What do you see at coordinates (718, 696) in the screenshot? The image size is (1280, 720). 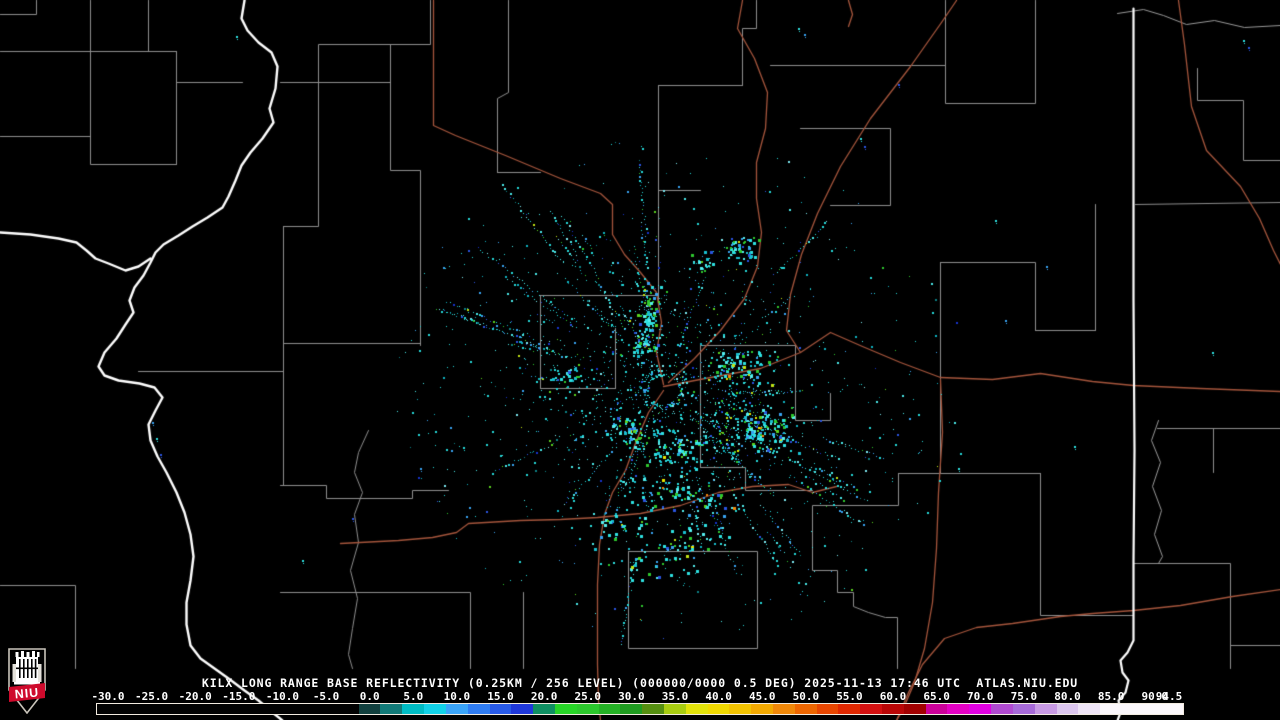 I see `colorbar-tick-label: 40.0` at bounding box center [718, 696].